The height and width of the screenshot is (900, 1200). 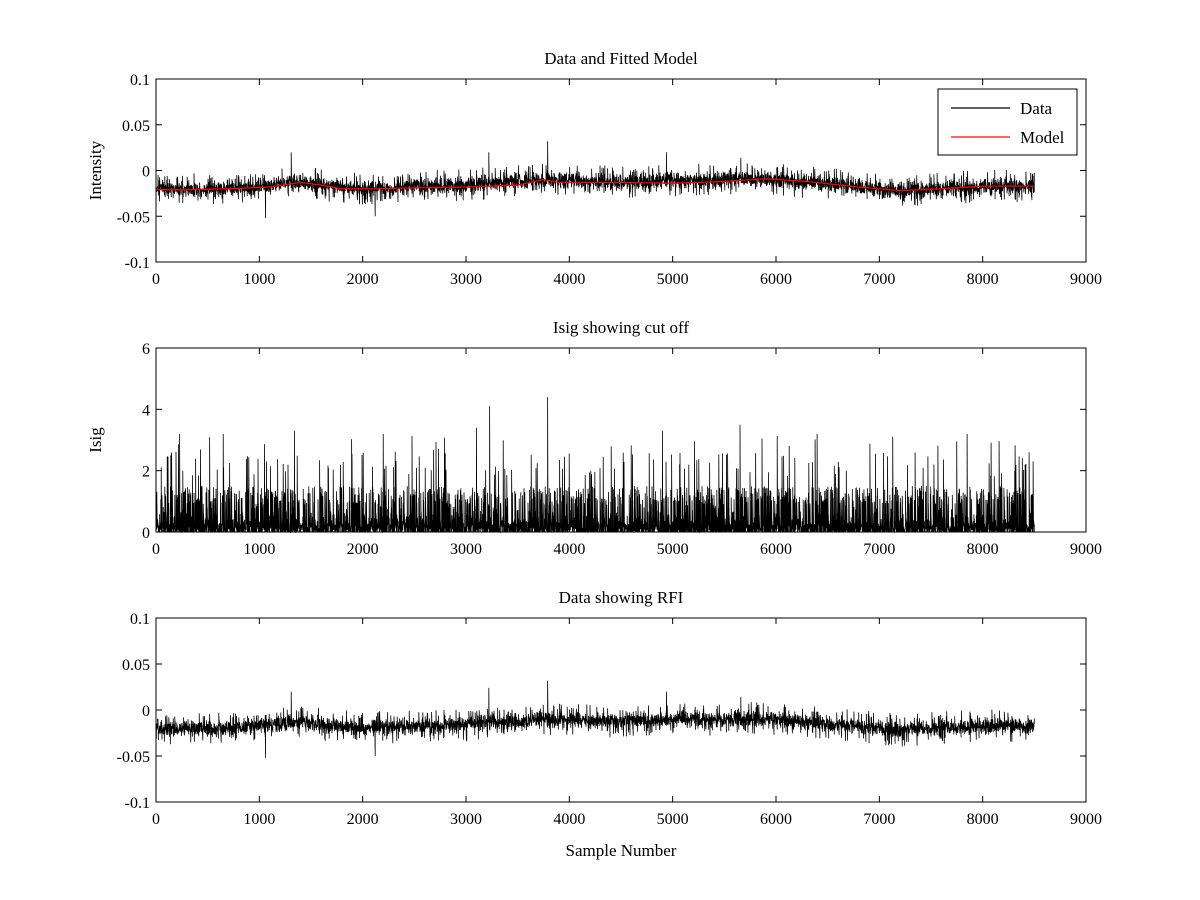 What do you see at coordinates (1036, 108) in the screenshot?
I see `legend-label-data: Data` at bounding box center [1036, 108].